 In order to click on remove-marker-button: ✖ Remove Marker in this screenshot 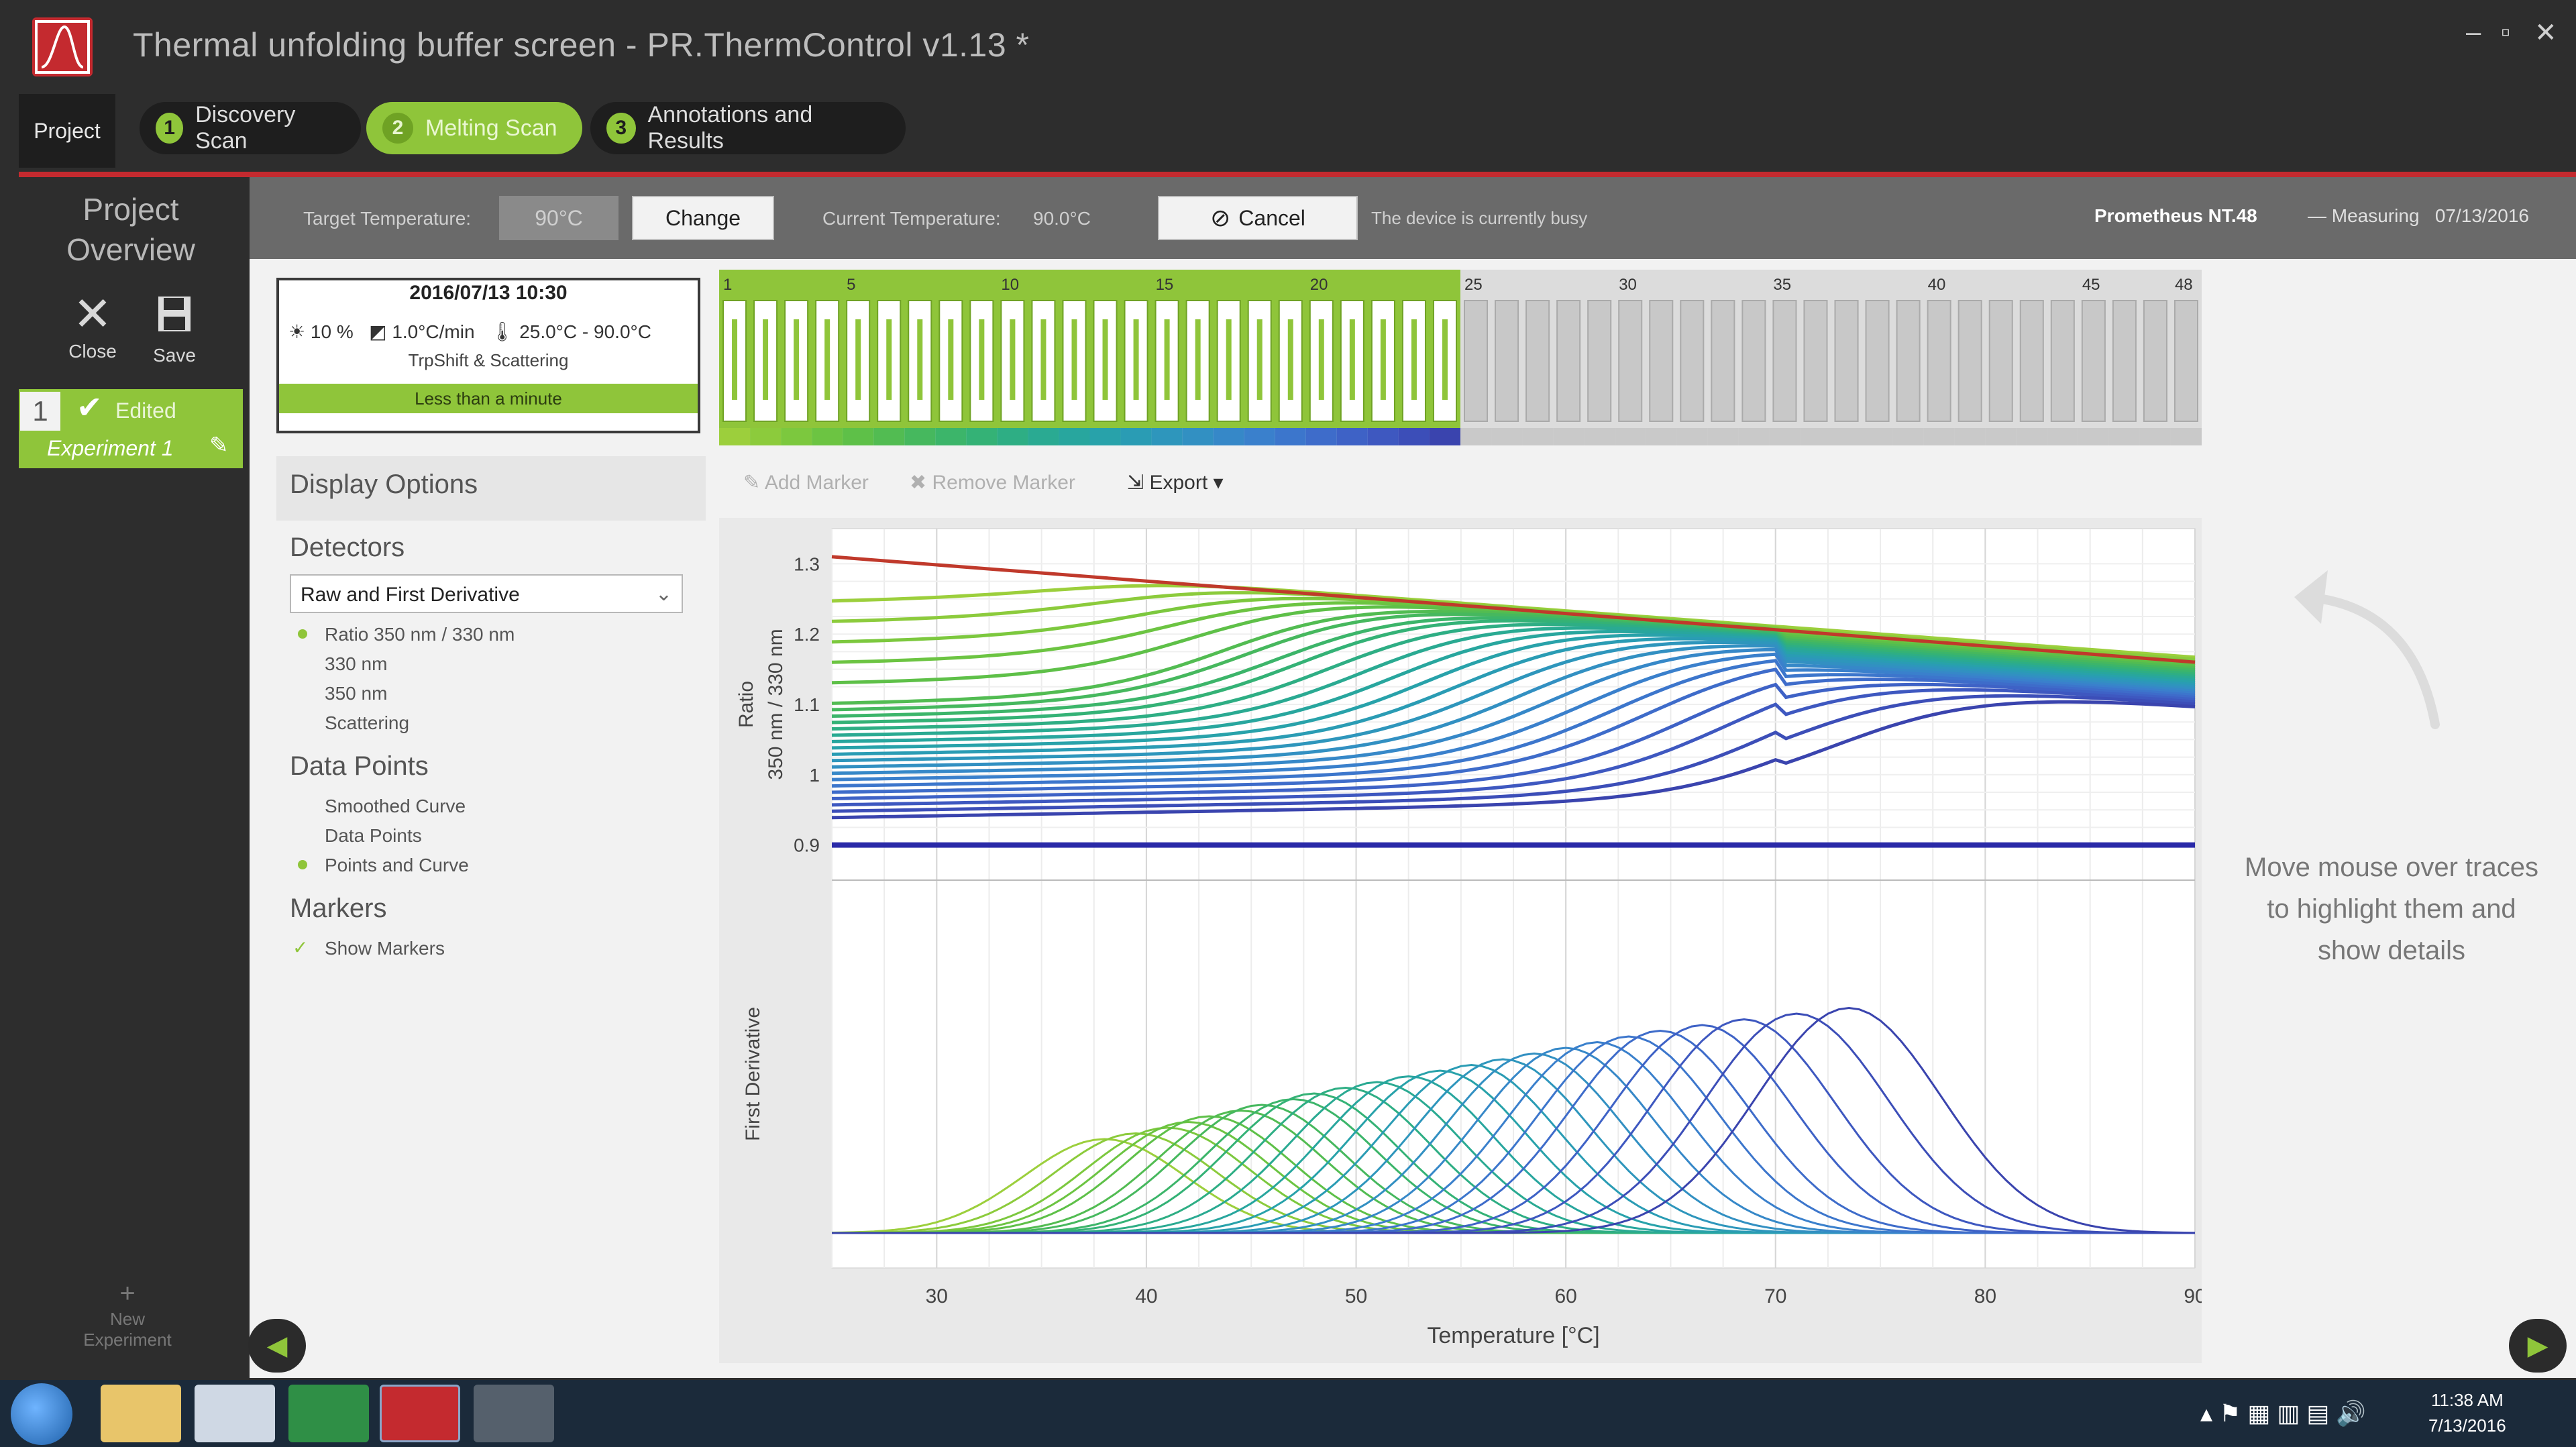, I will do `click(992, 483)`.